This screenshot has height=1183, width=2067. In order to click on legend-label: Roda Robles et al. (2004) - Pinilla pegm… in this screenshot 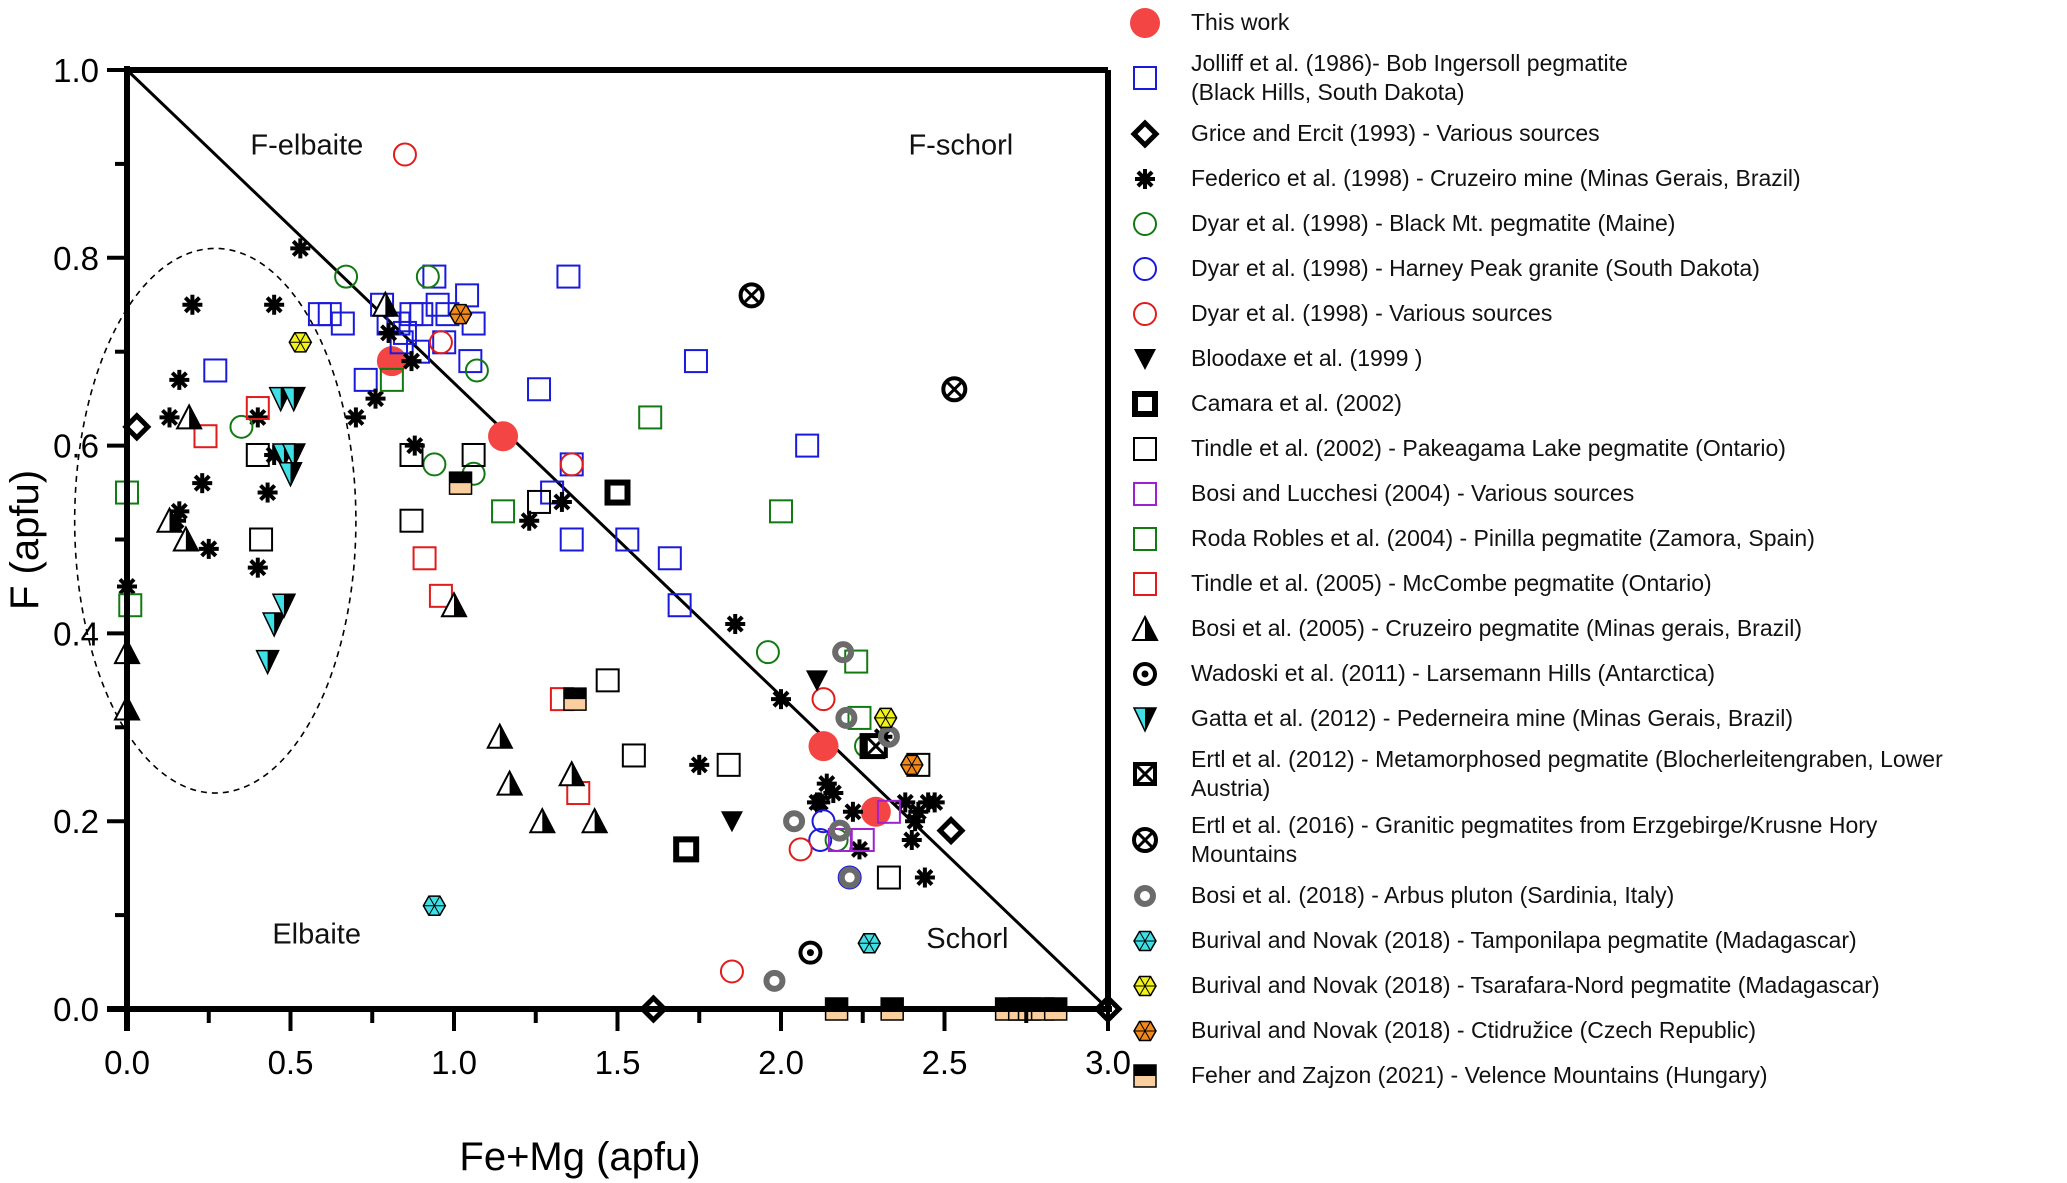, I will do `click(1503, 538)`.